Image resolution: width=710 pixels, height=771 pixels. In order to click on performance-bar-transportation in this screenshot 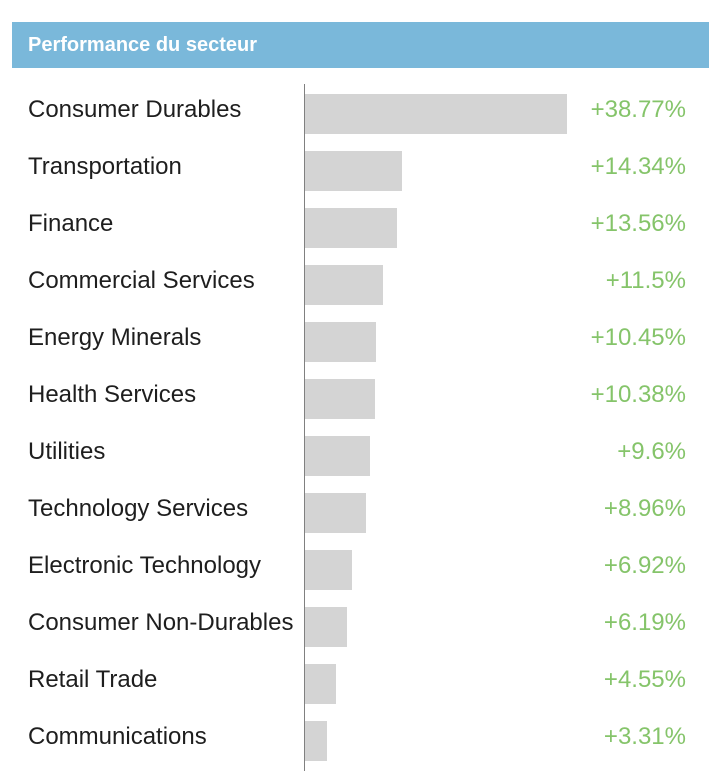, I will do `click(353, 171)`.